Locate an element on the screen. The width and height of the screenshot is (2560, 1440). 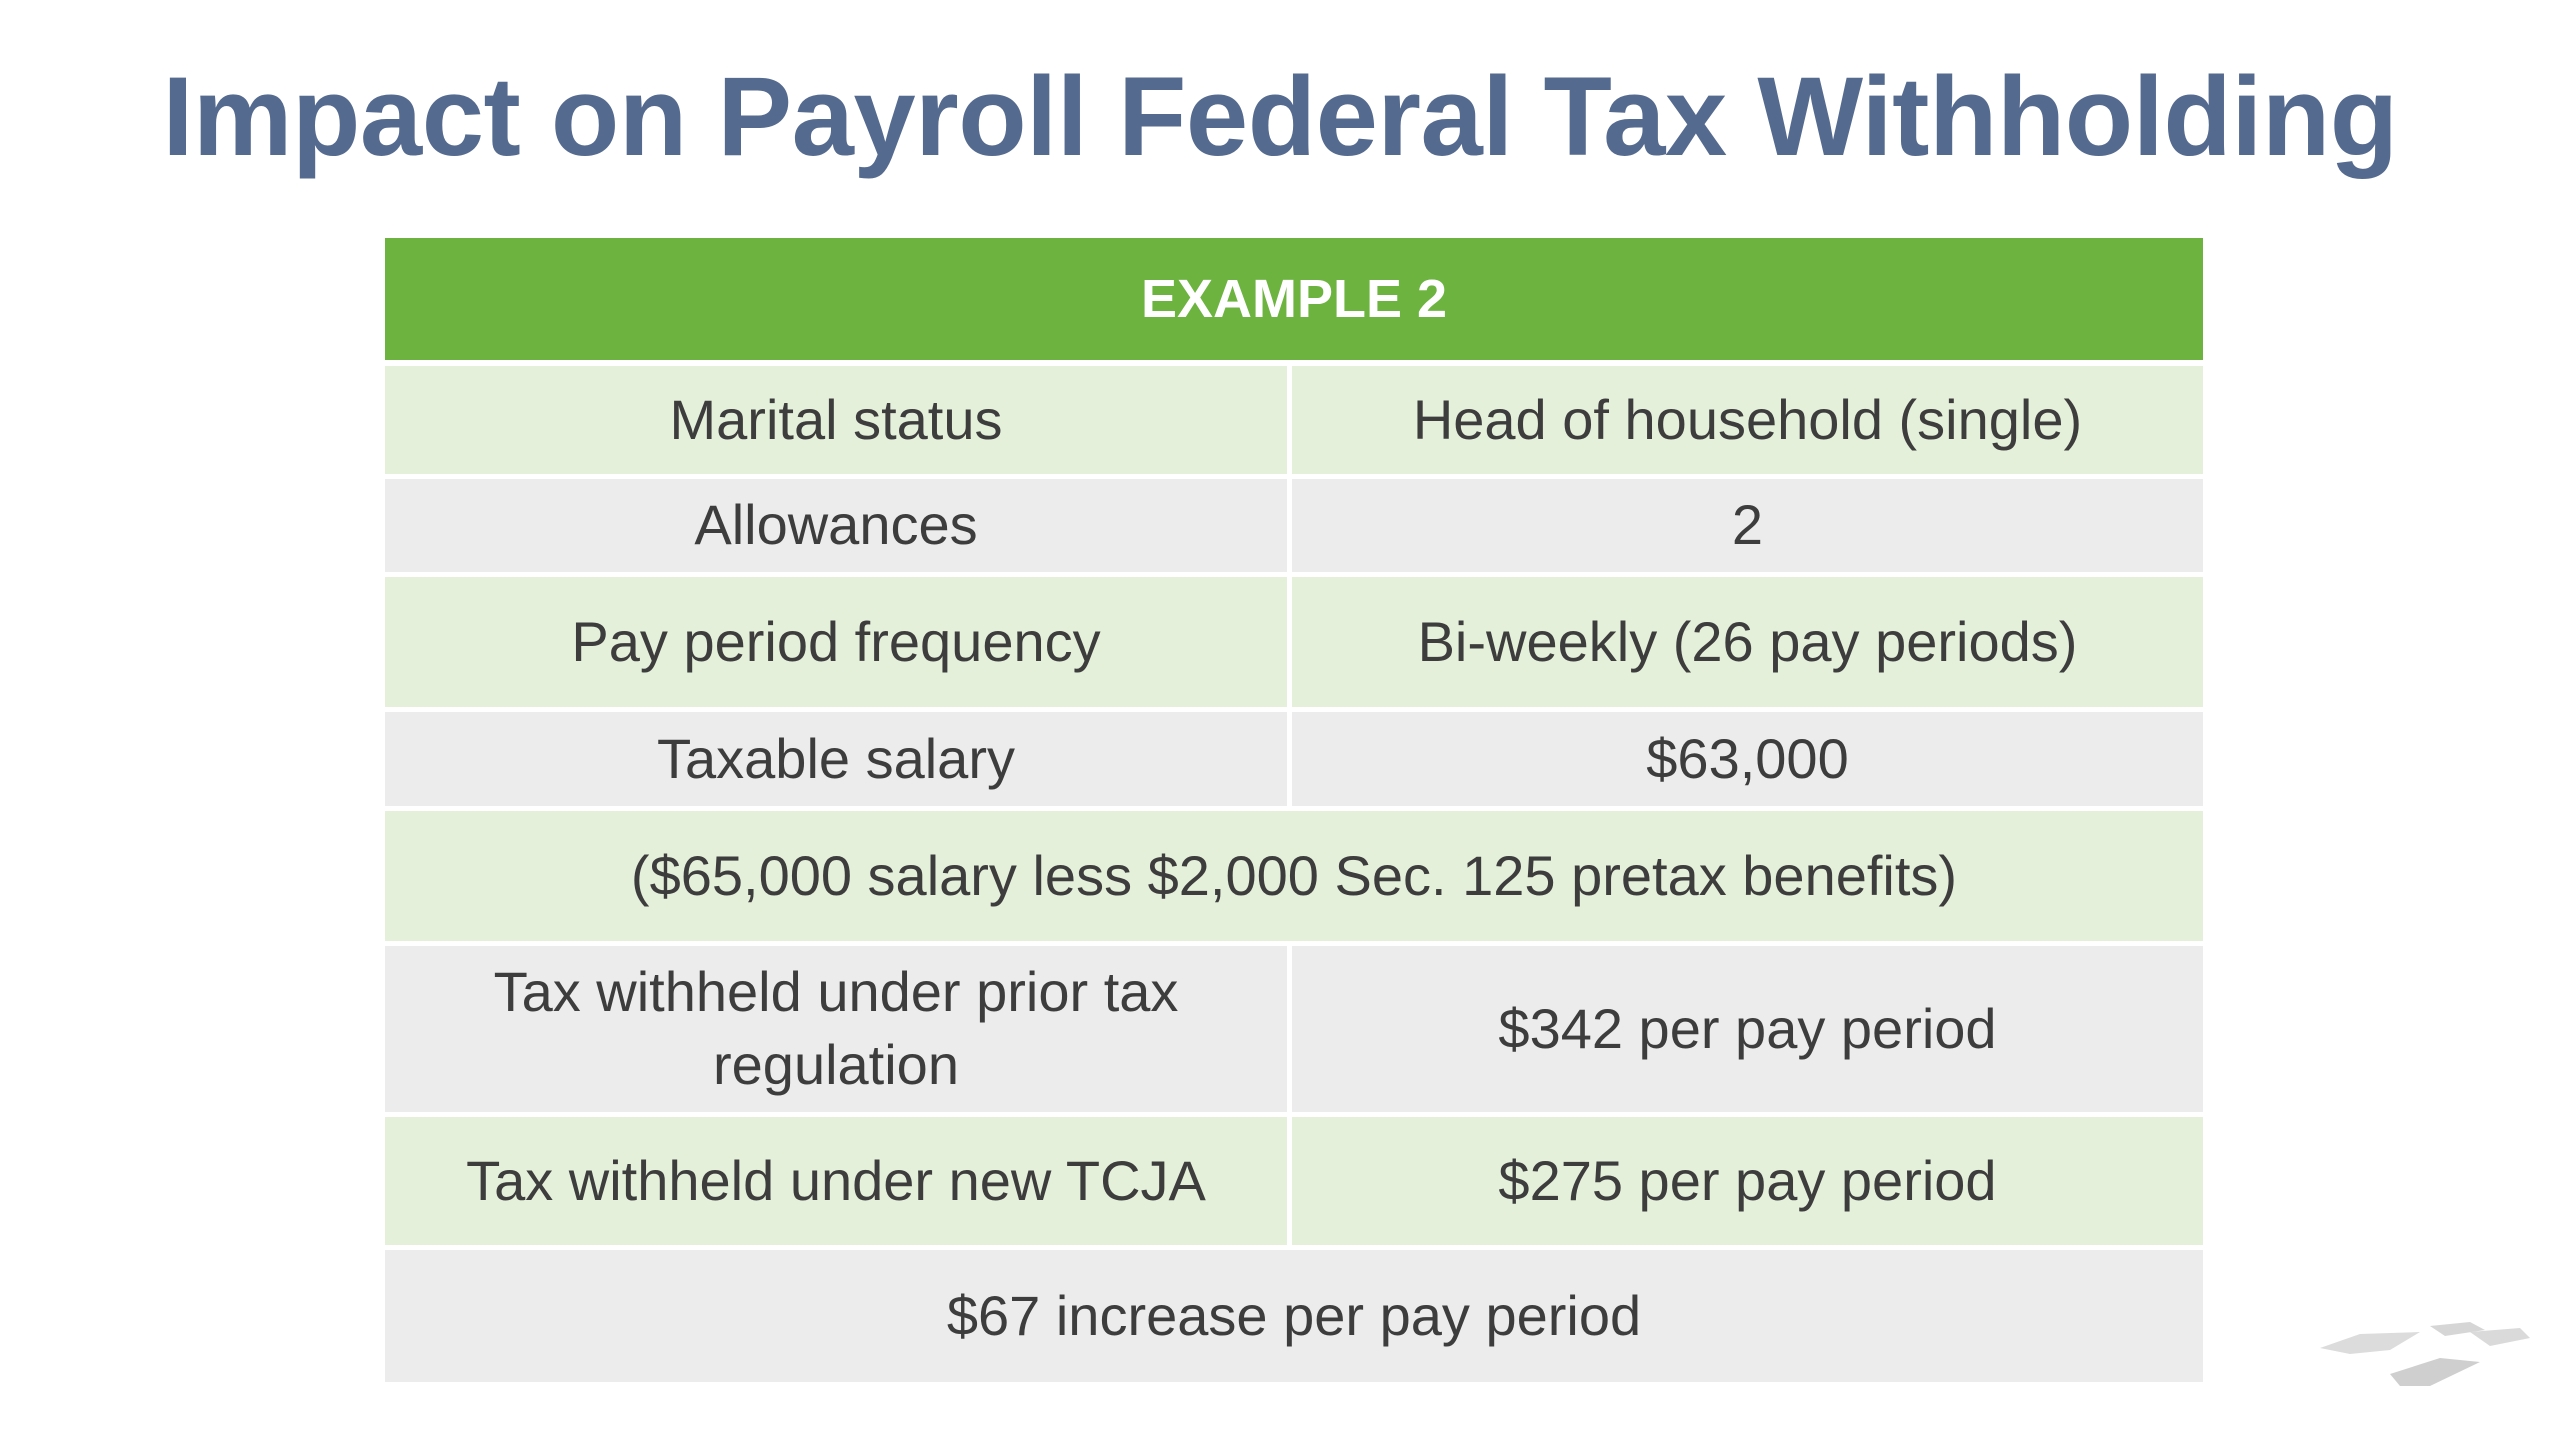
row-value: $63,000 is located at coordinates (1747, 758).